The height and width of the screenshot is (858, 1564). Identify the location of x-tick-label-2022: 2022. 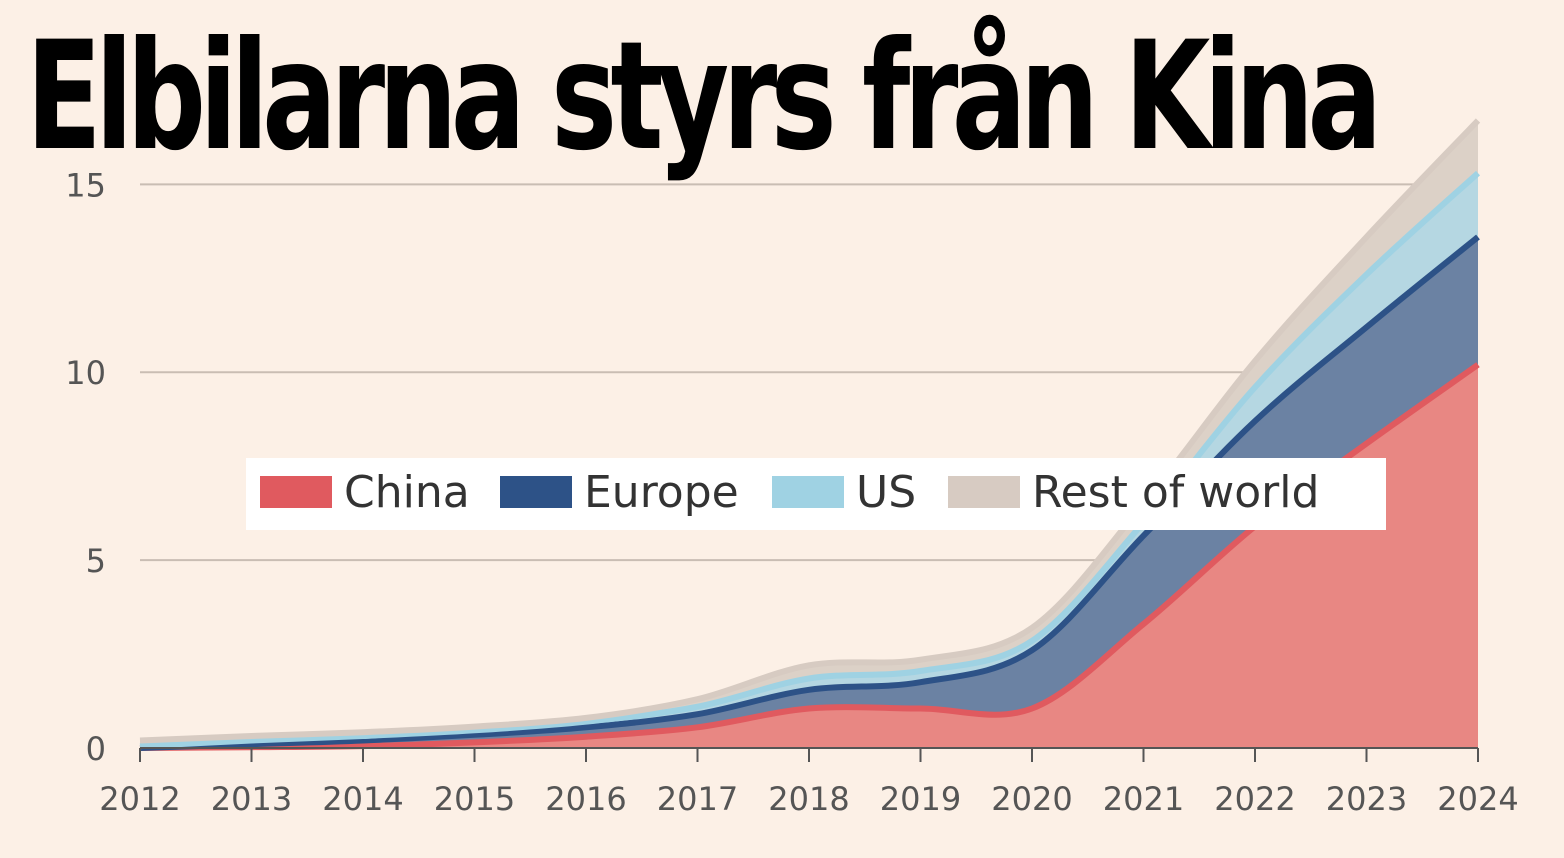
(1254, 799).